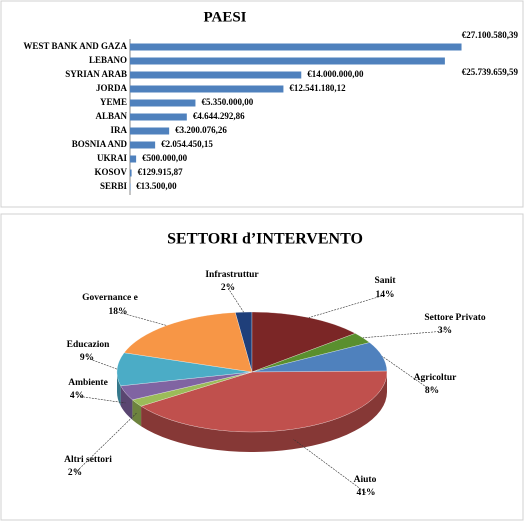 The height and width of the screenshot is (526, 528). What do you see at coordinates (187, 144) in the screenshot?
I see `value-label: €2.054.450,15` at bounding box center [187, 144].